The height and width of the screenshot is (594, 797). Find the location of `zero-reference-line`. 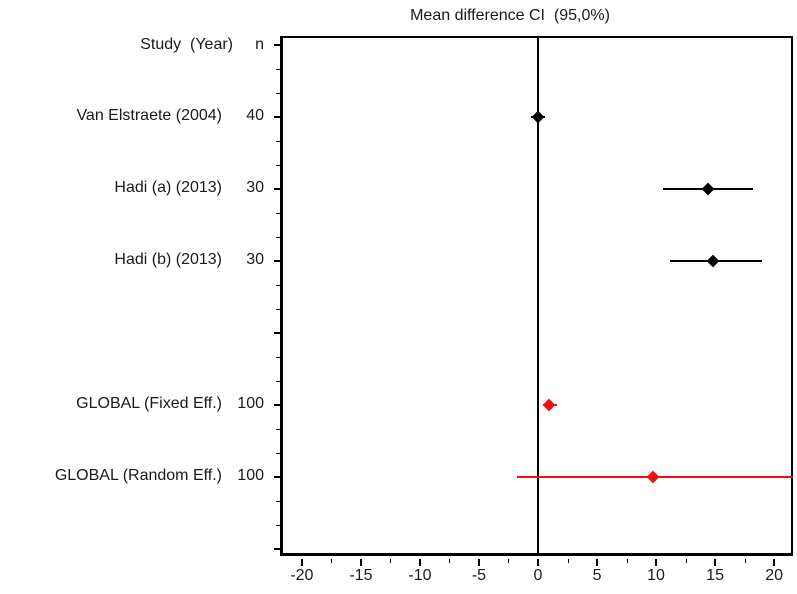

zero-reference-line is located at coordinates (538, 295).